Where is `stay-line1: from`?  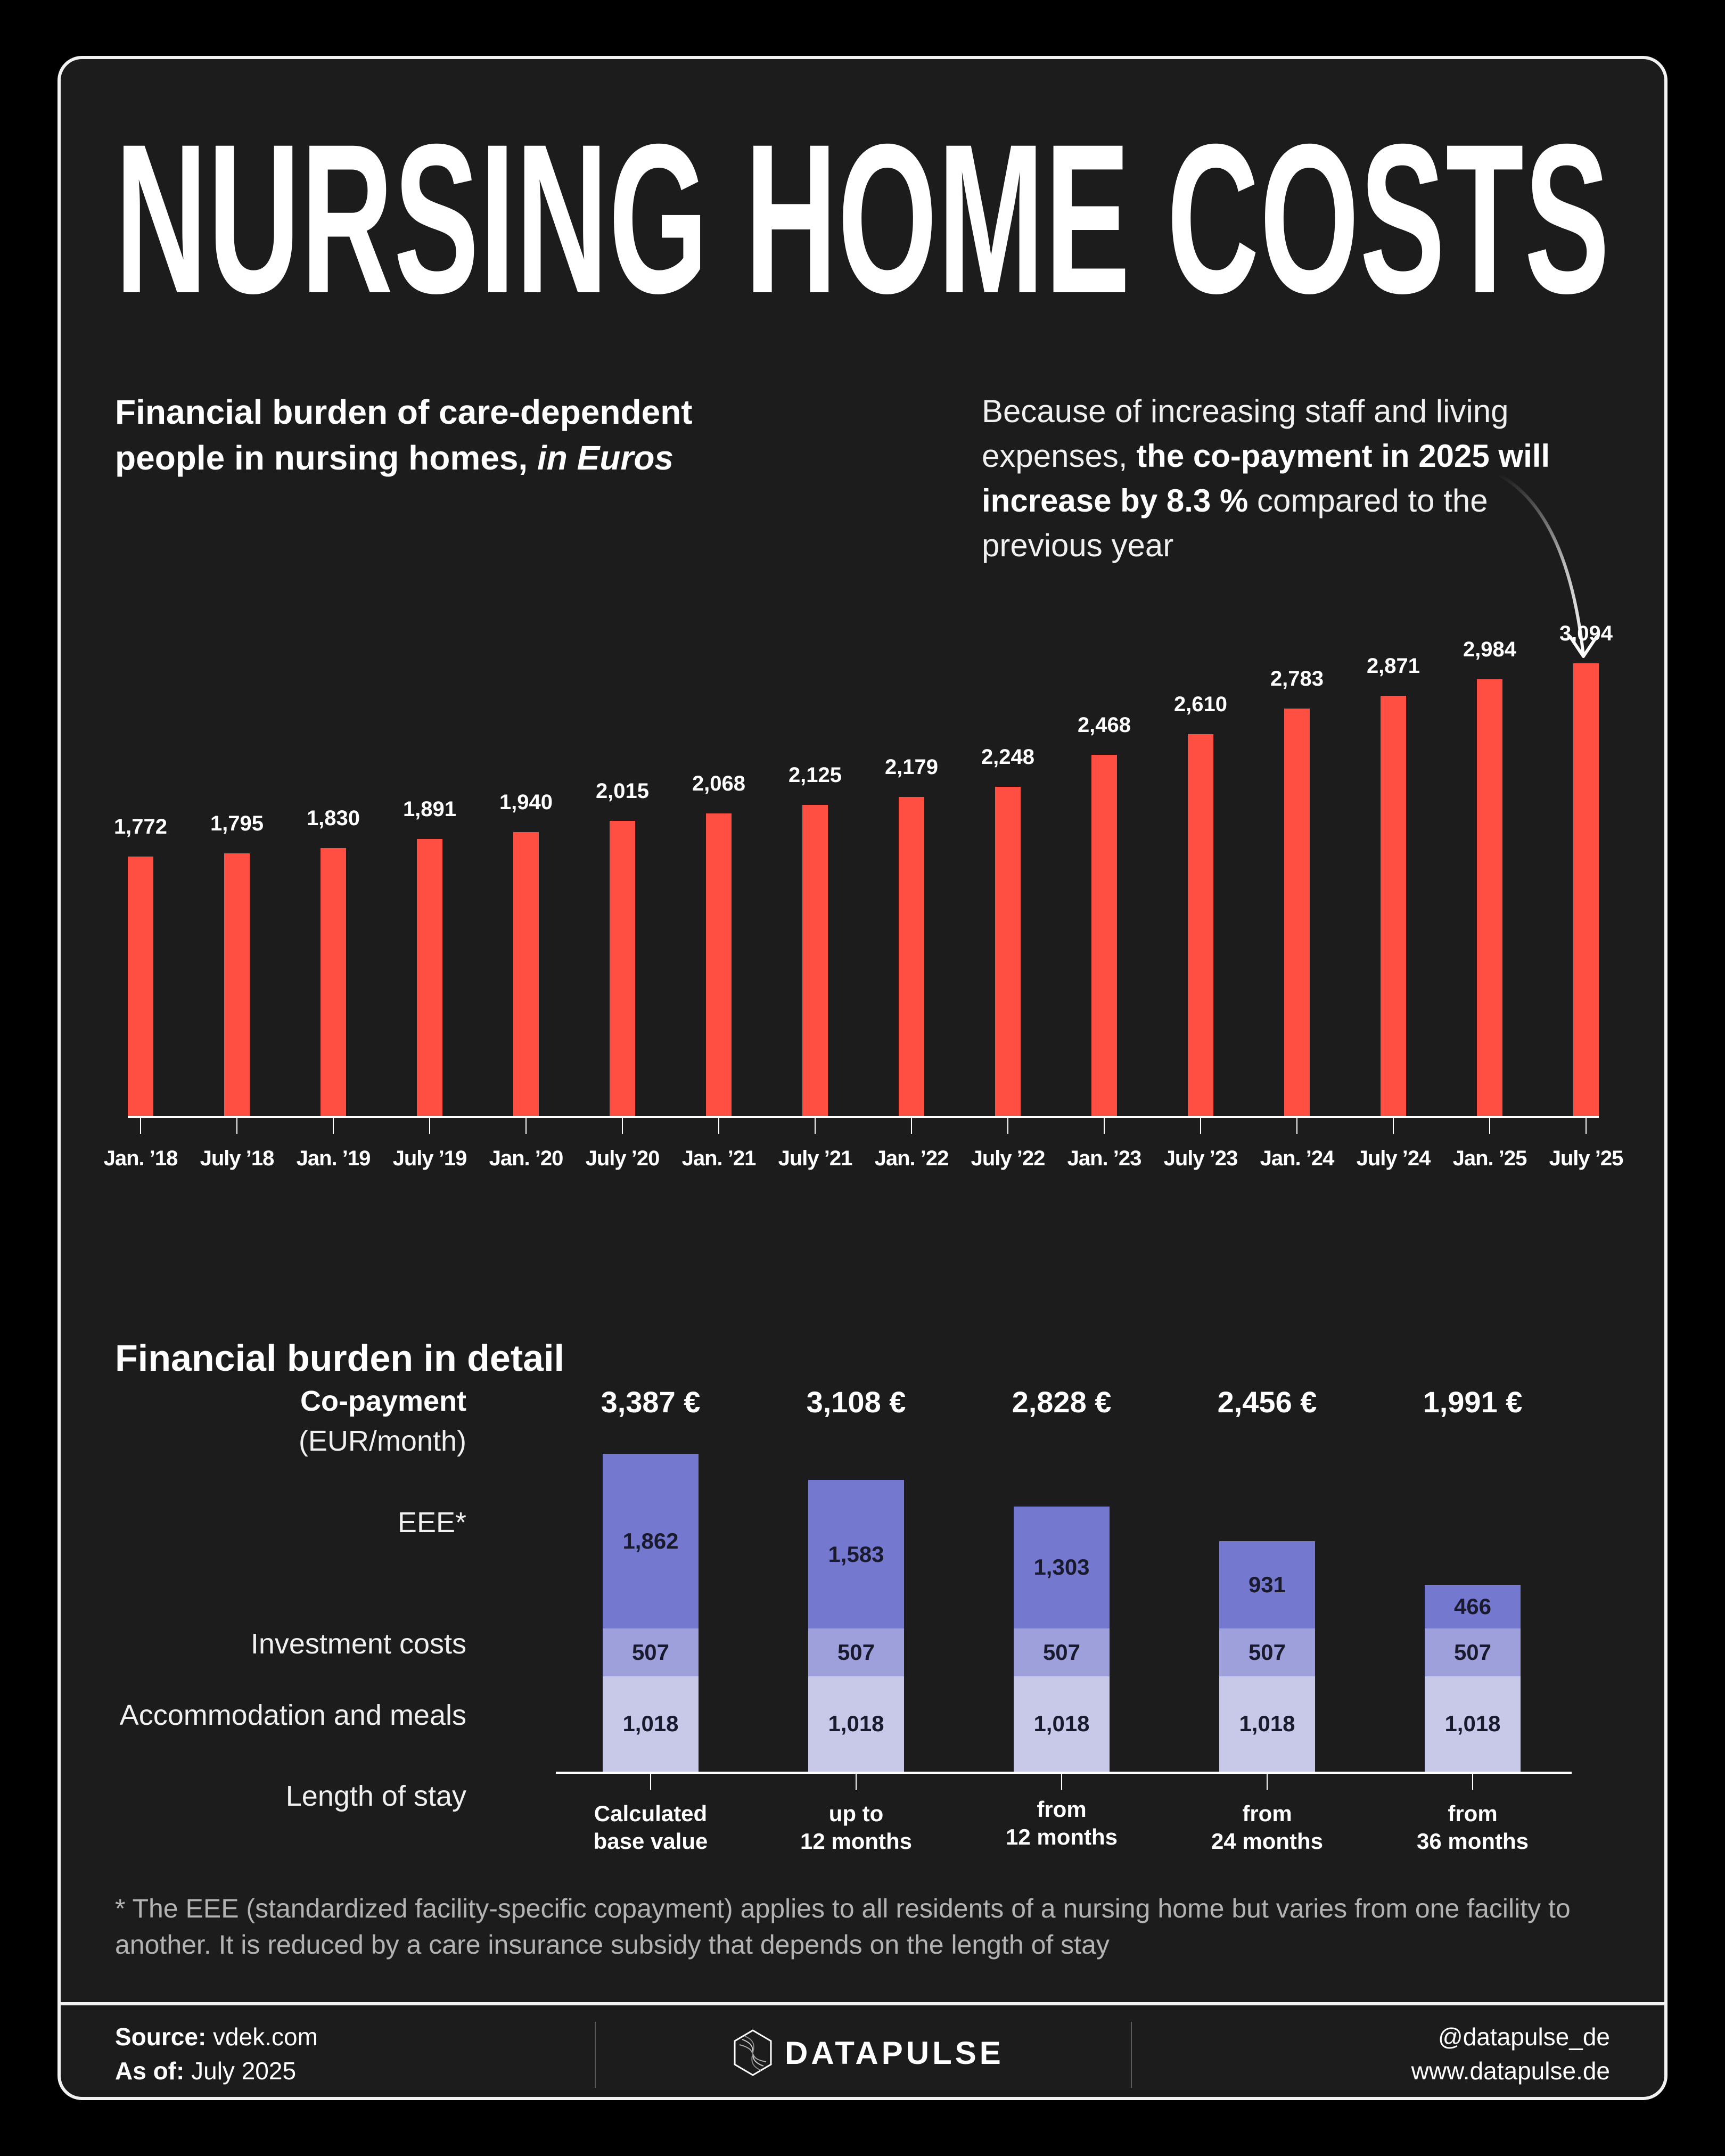 stay-line1: from is located at coordinates (1062, 1809).